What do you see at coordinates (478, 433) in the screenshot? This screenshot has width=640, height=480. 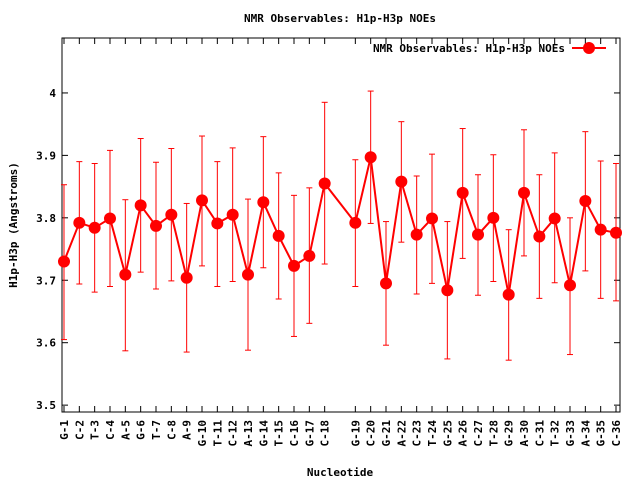 I see `x-tick-label: C-27` at bounding box center [478, 433].